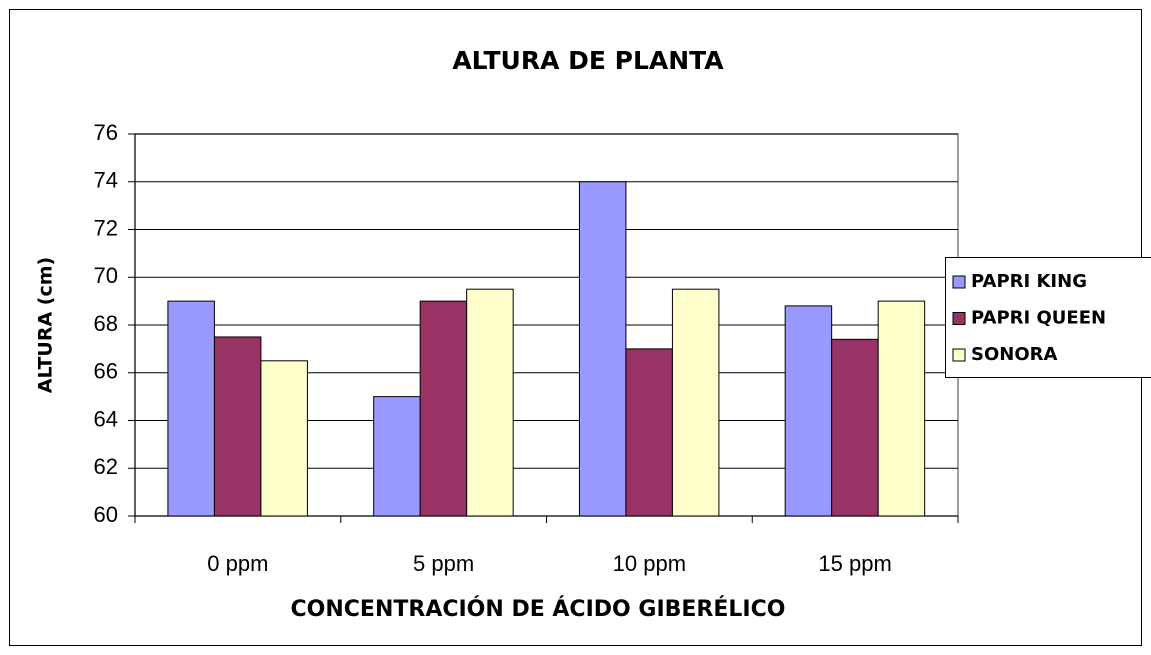 Image resolution: width=1151 pixels, height=655 pixels. I want to click on y-tick-label: 62, so click(106, 466).